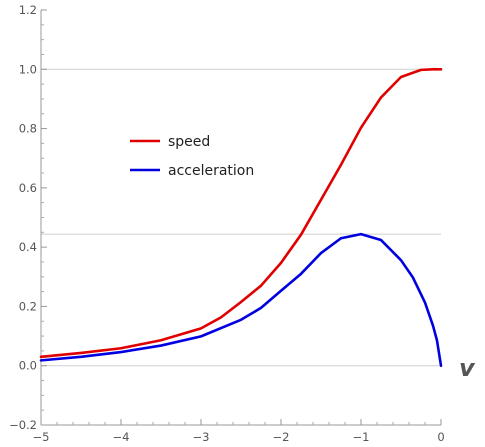 Image resolution: width=485 pixels, height=447 pixels. Describe the element at coordinates (28, 306) in the screenshot. I see `y-tick-label: 0.2` at that location.